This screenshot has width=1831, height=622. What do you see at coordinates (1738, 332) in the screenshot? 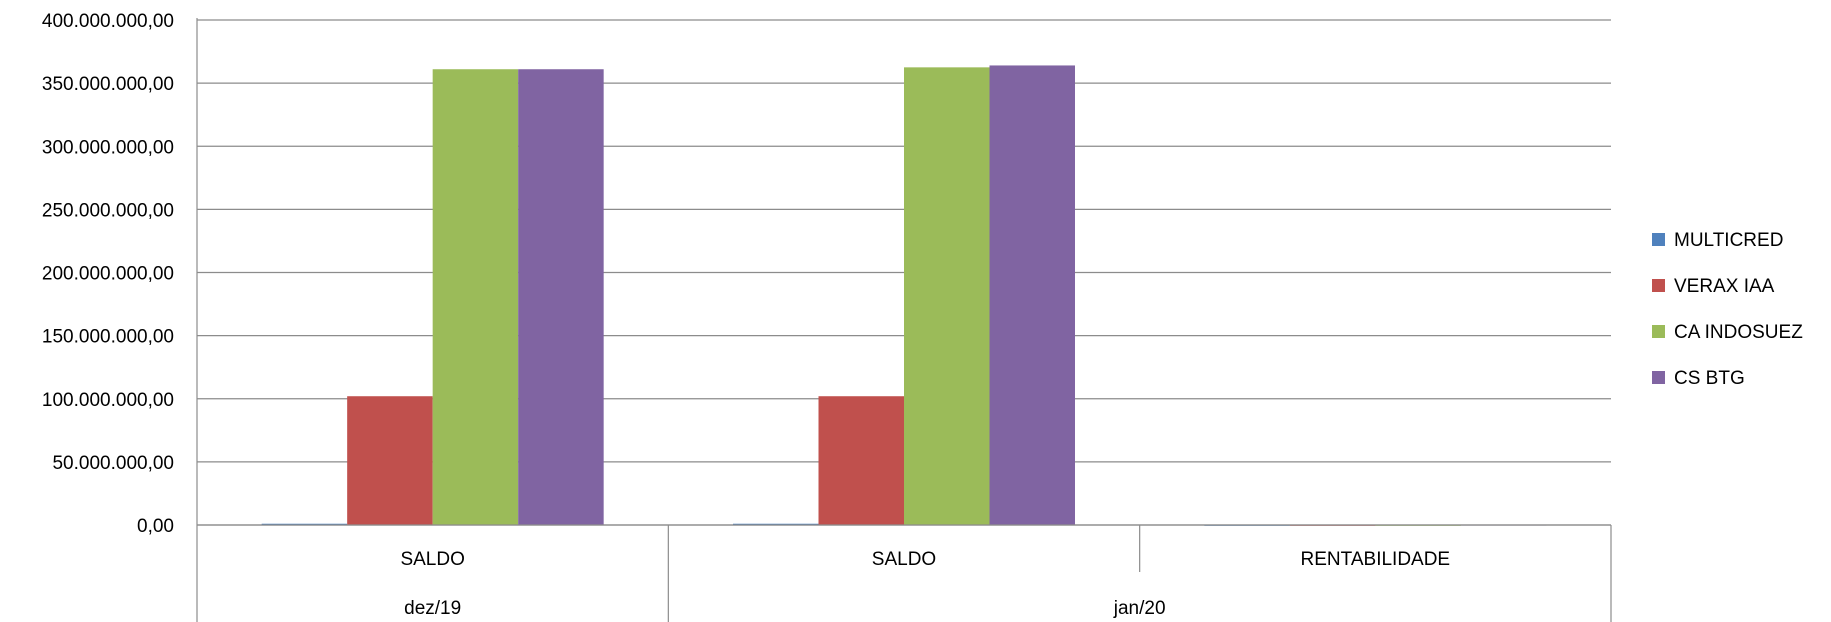
I see `legend-label: CA INDOSUEZ` at bounding box center [1738, 332].